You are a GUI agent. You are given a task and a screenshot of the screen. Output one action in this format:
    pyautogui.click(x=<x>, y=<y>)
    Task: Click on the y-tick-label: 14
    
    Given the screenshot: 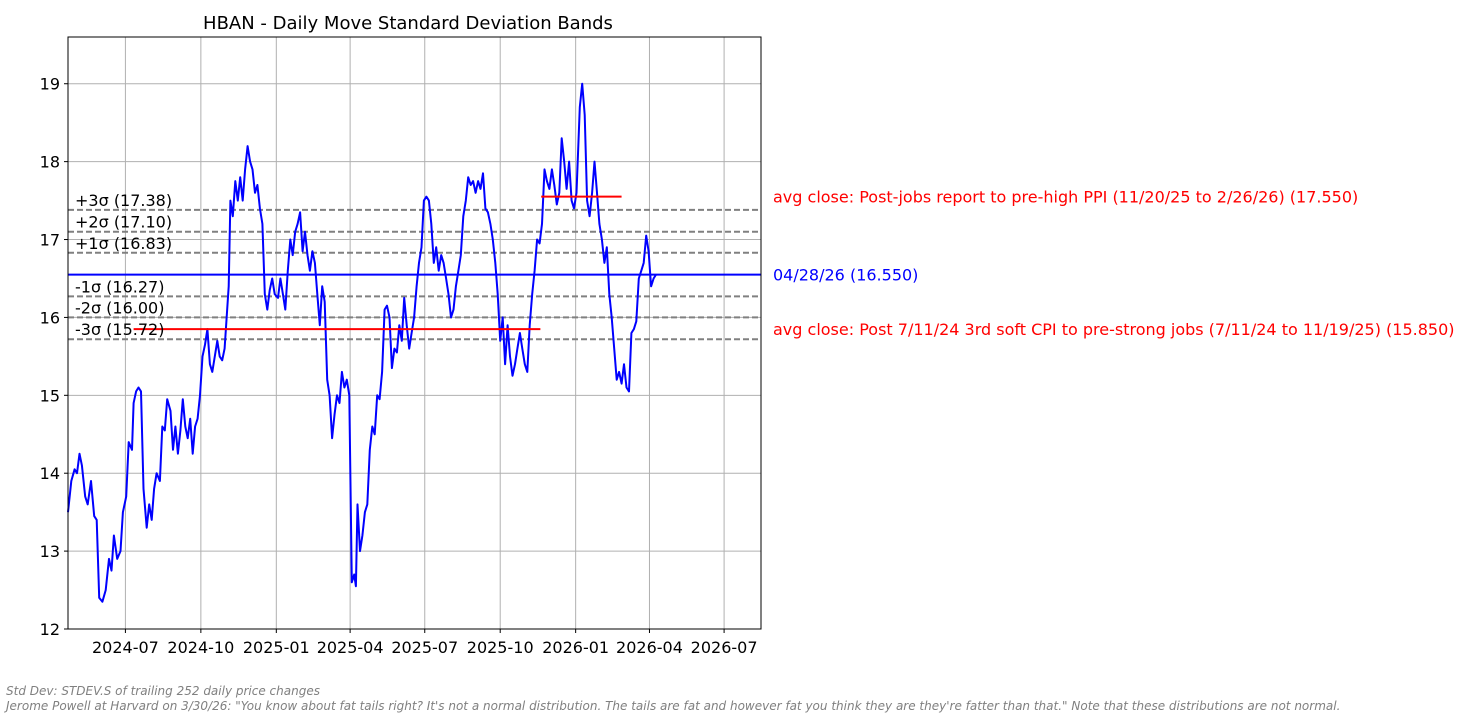 What is the action you would take?
    pyautogui.click(x=50, y=473)
    